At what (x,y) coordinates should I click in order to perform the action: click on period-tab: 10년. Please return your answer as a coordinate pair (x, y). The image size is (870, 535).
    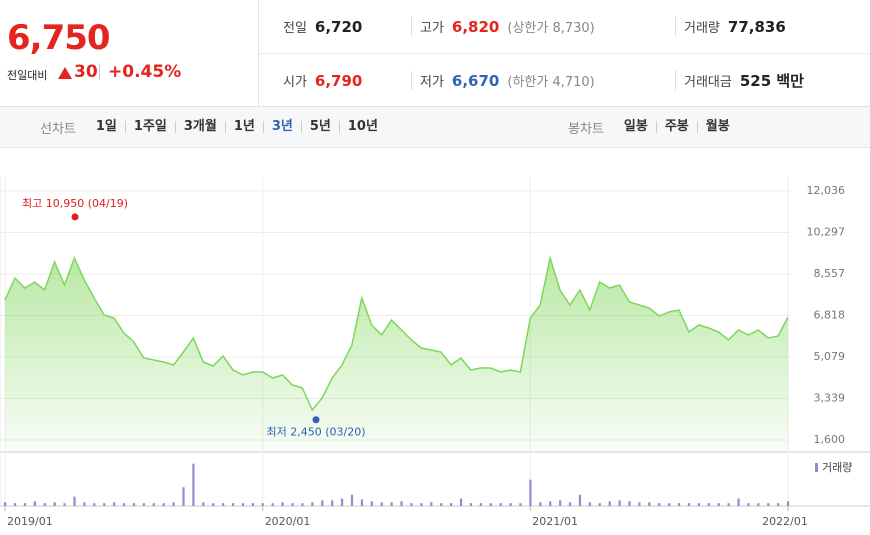
    Looking at the image, I should click on (362, 126).